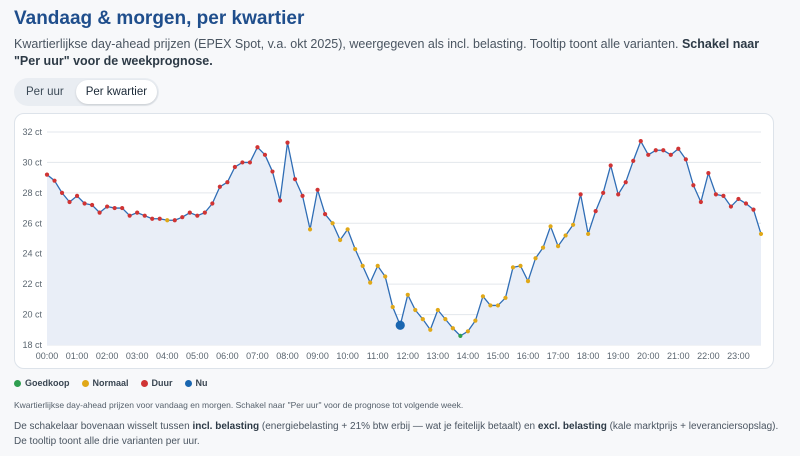 This screenshot has width=800, height=456. I want to click on note-text-1: De schakelaar bovenaan wisselt tussen, so click(103, 426).